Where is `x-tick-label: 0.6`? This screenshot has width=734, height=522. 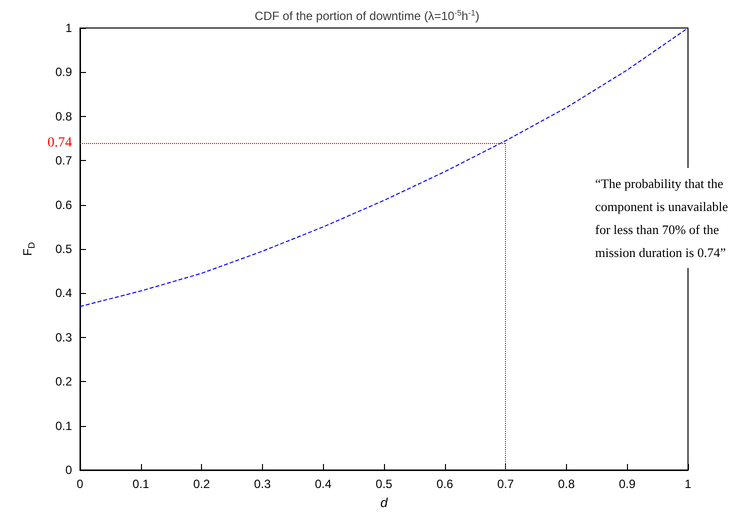
x-tick-label: 0.6 is located at coordinates (445, 484).